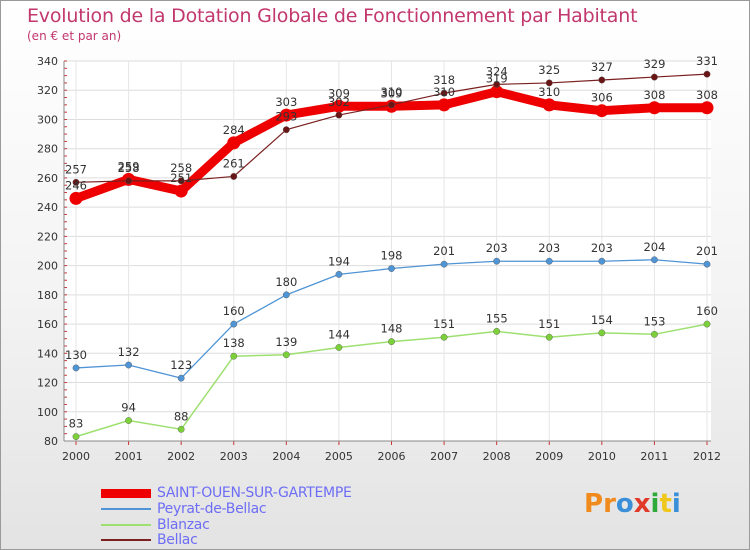 This screenshot has width=750, height=550. What do you see at coordinates (47, 383) in the screenshot?
I see `y-tick-label: 120` at bounding box center [47, 383].